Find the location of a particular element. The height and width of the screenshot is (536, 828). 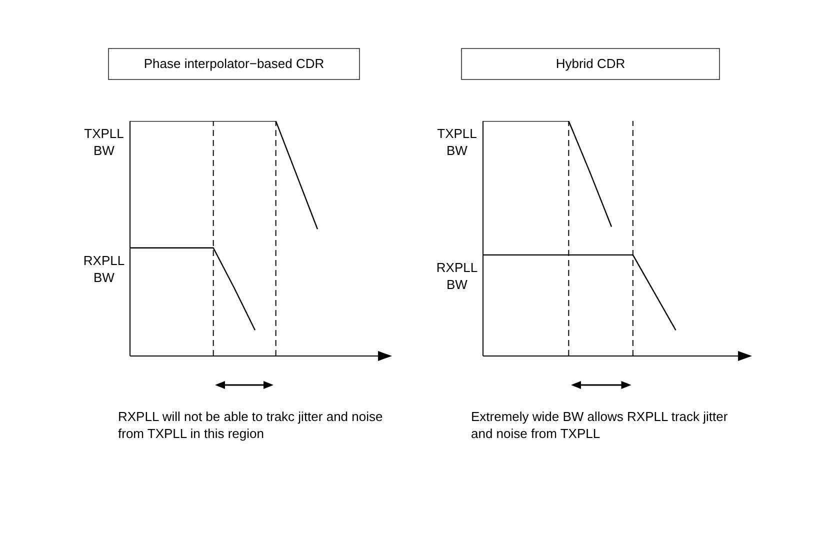

text: Extremely wide BW allows RXPLL track jitter and noise from TXPLL is located at coordinates (600, 425).